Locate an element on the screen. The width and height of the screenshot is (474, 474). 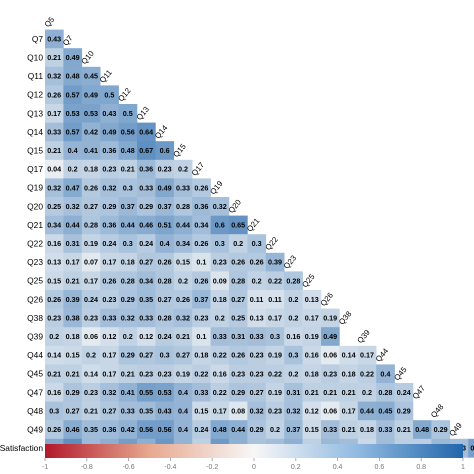
cell-value-label: 0.19 is located at coordinates (275, 392).